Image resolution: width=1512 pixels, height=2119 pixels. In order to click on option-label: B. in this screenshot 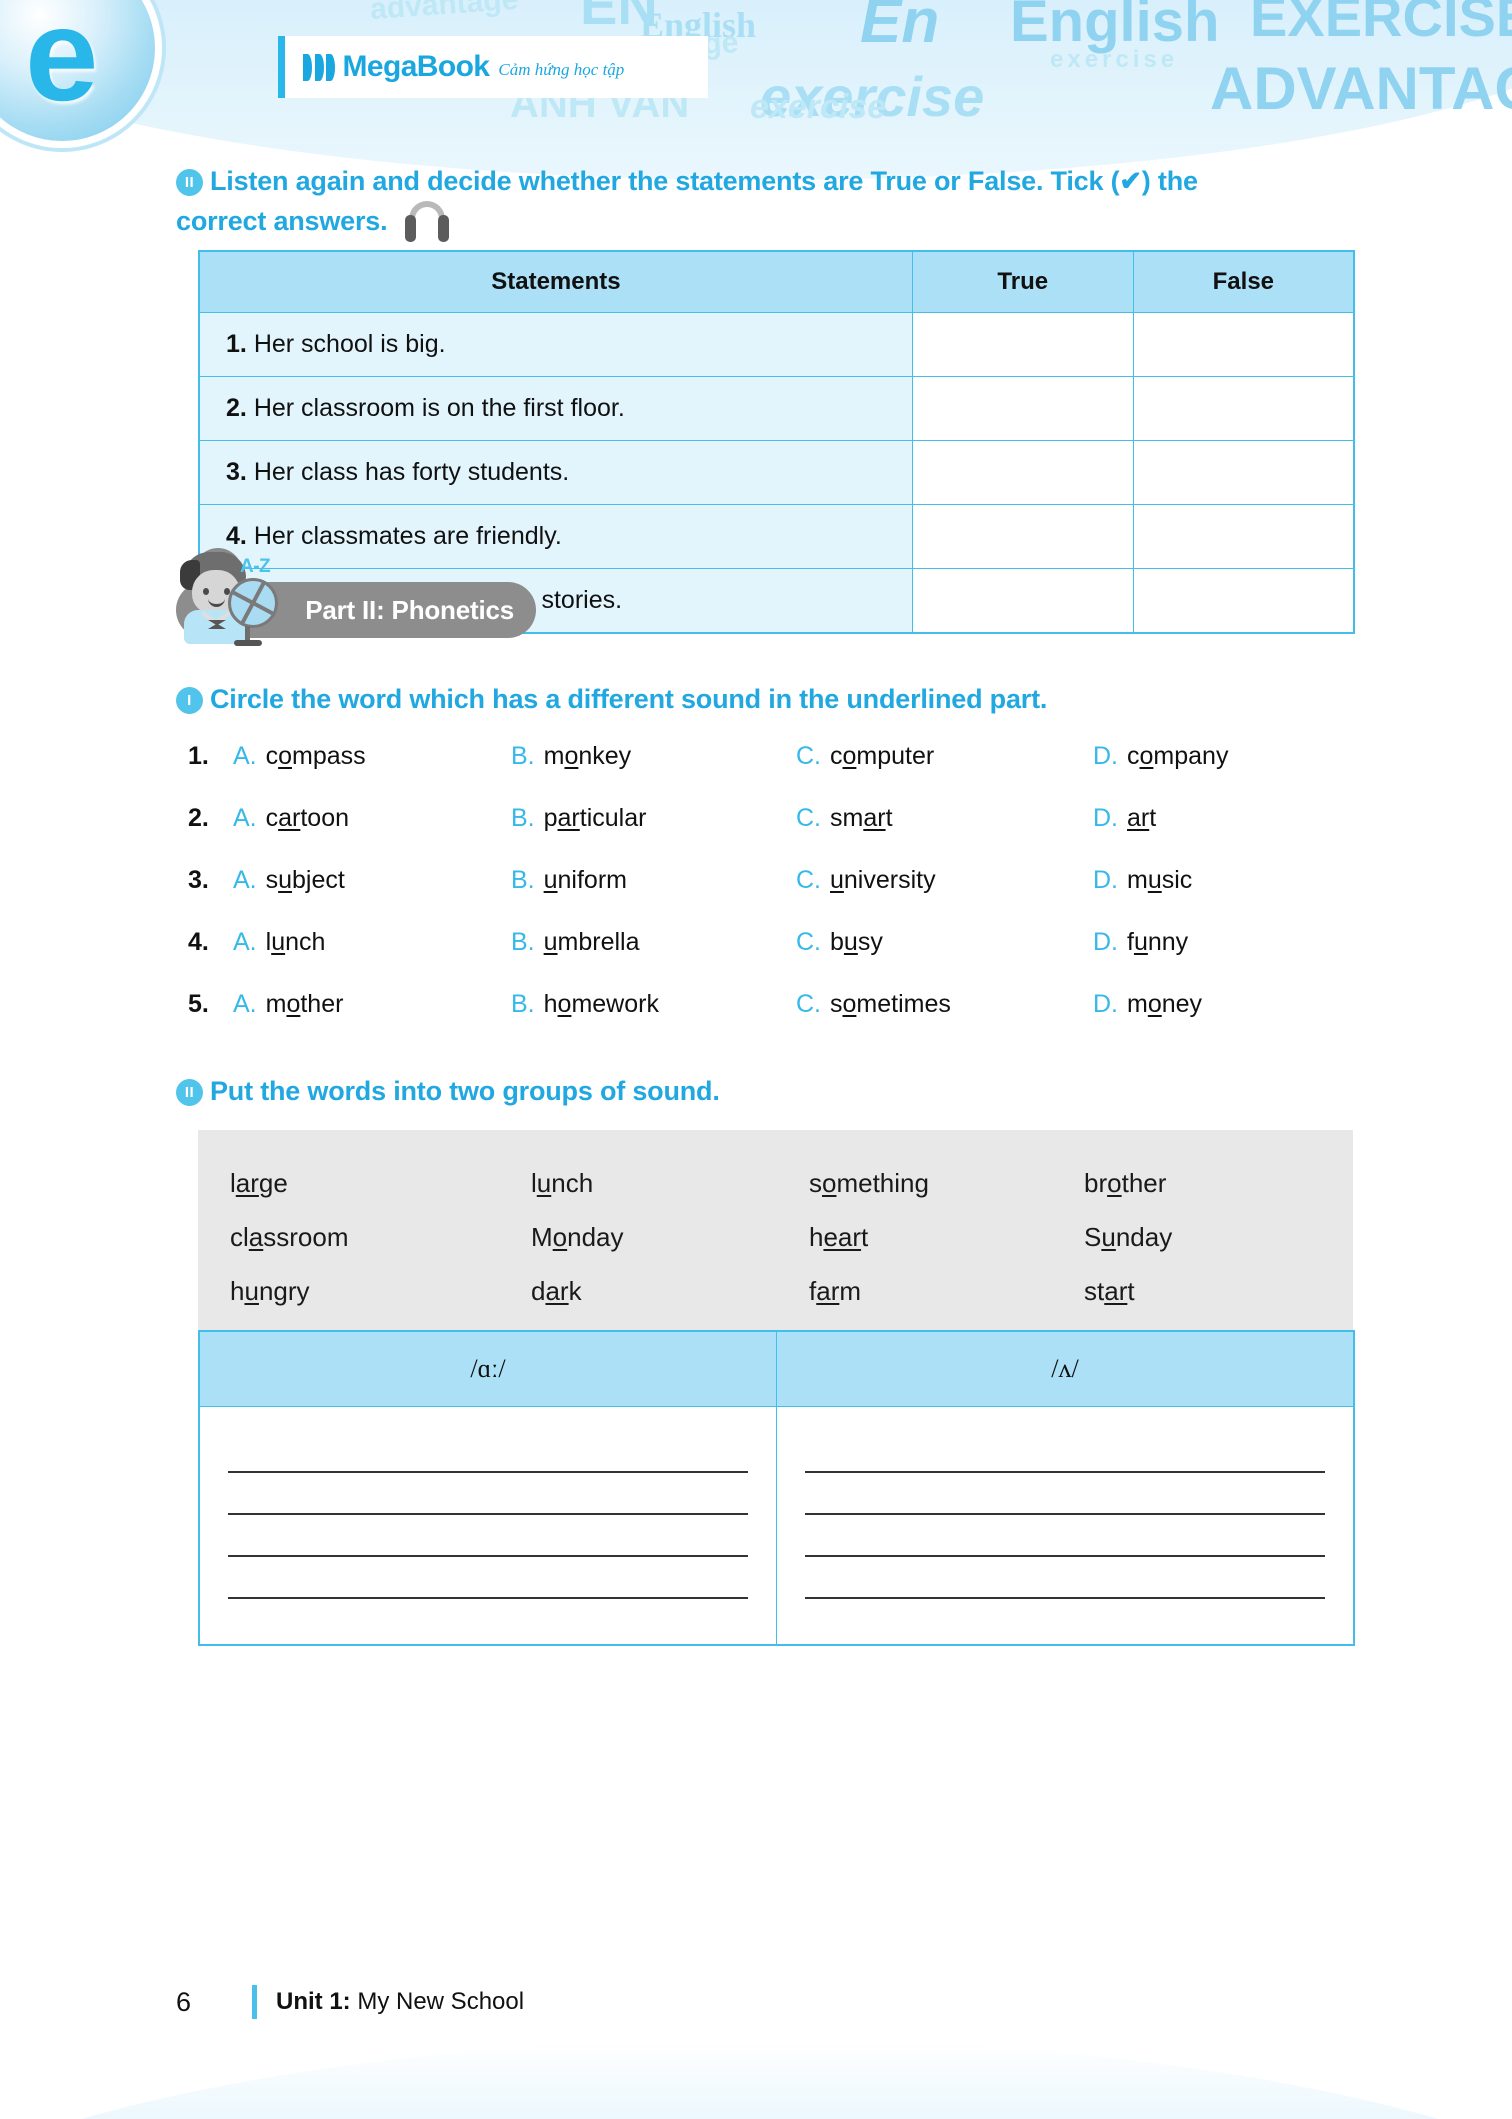, I will do `click(523, 880)`.